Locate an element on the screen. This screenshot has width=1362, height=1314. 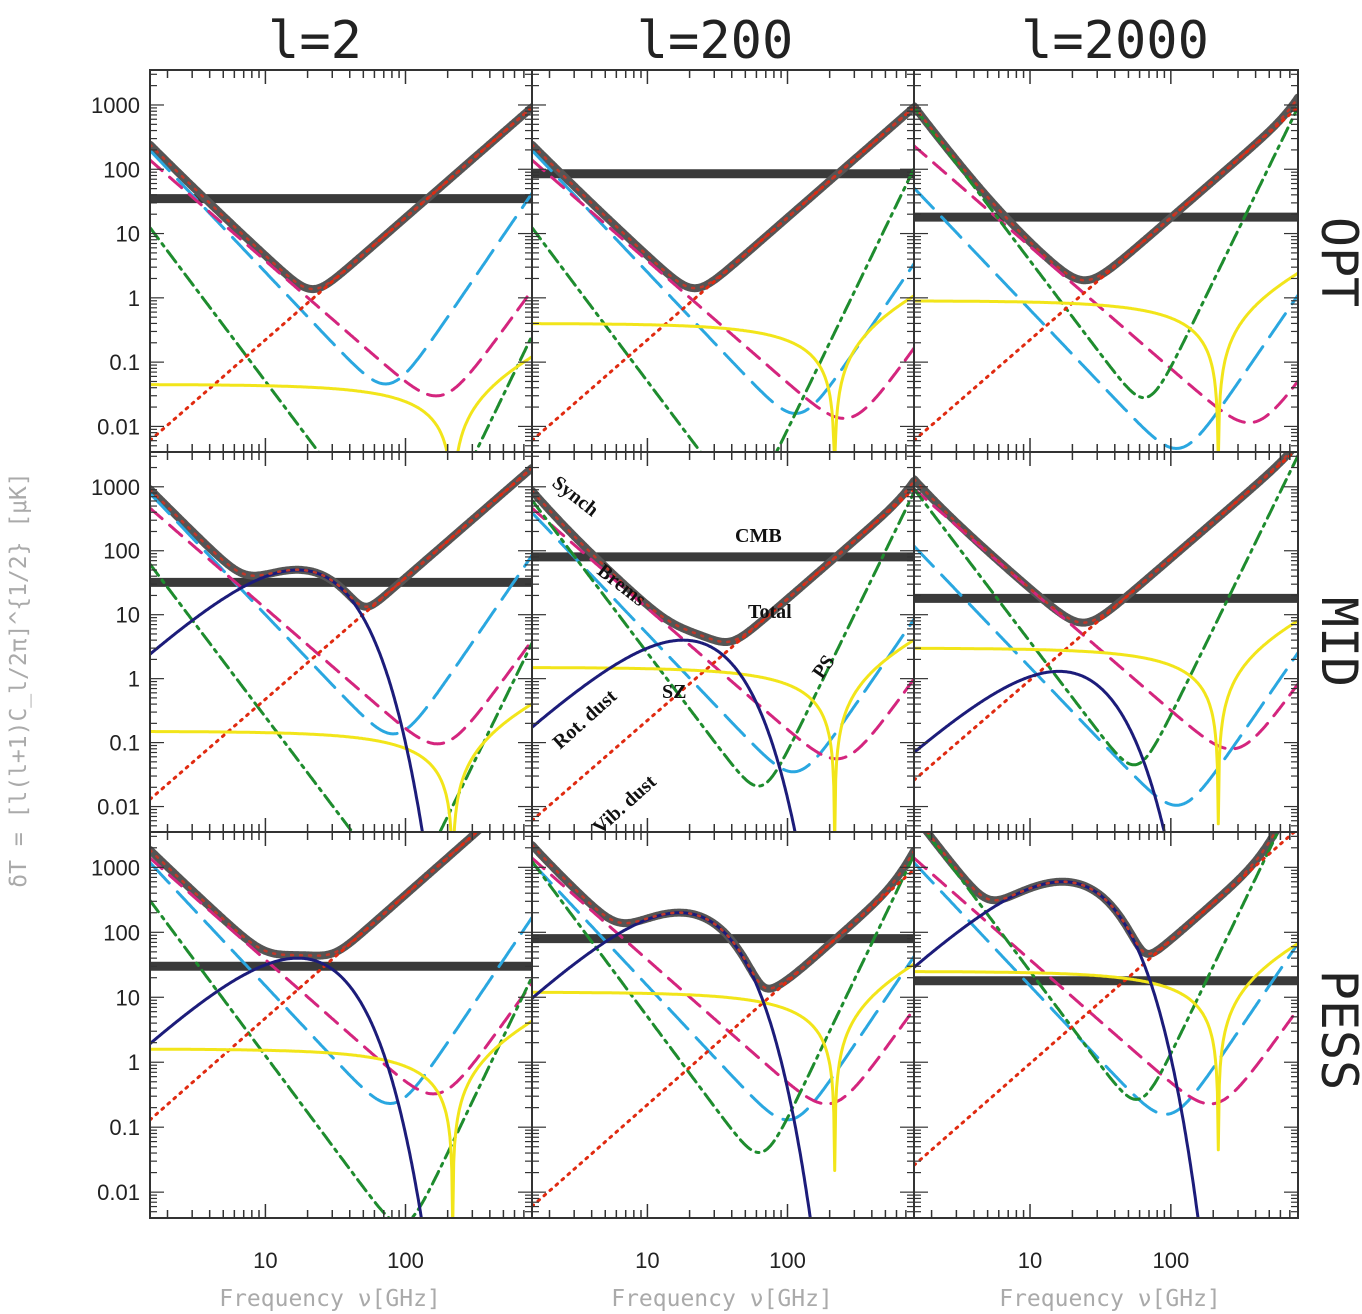
x-axis-label-col2: Frequency ν[GHz] is located at coordinates (722, 1299).